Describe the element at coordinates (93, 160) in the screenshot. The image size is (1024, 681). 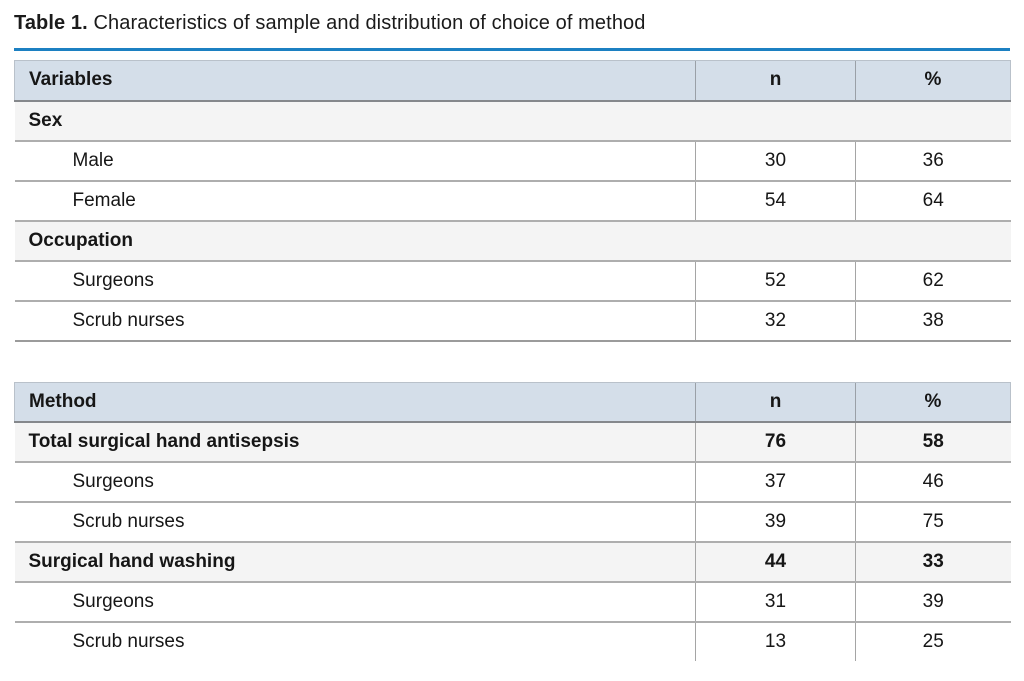
I see `cell-label: Male` at that location.